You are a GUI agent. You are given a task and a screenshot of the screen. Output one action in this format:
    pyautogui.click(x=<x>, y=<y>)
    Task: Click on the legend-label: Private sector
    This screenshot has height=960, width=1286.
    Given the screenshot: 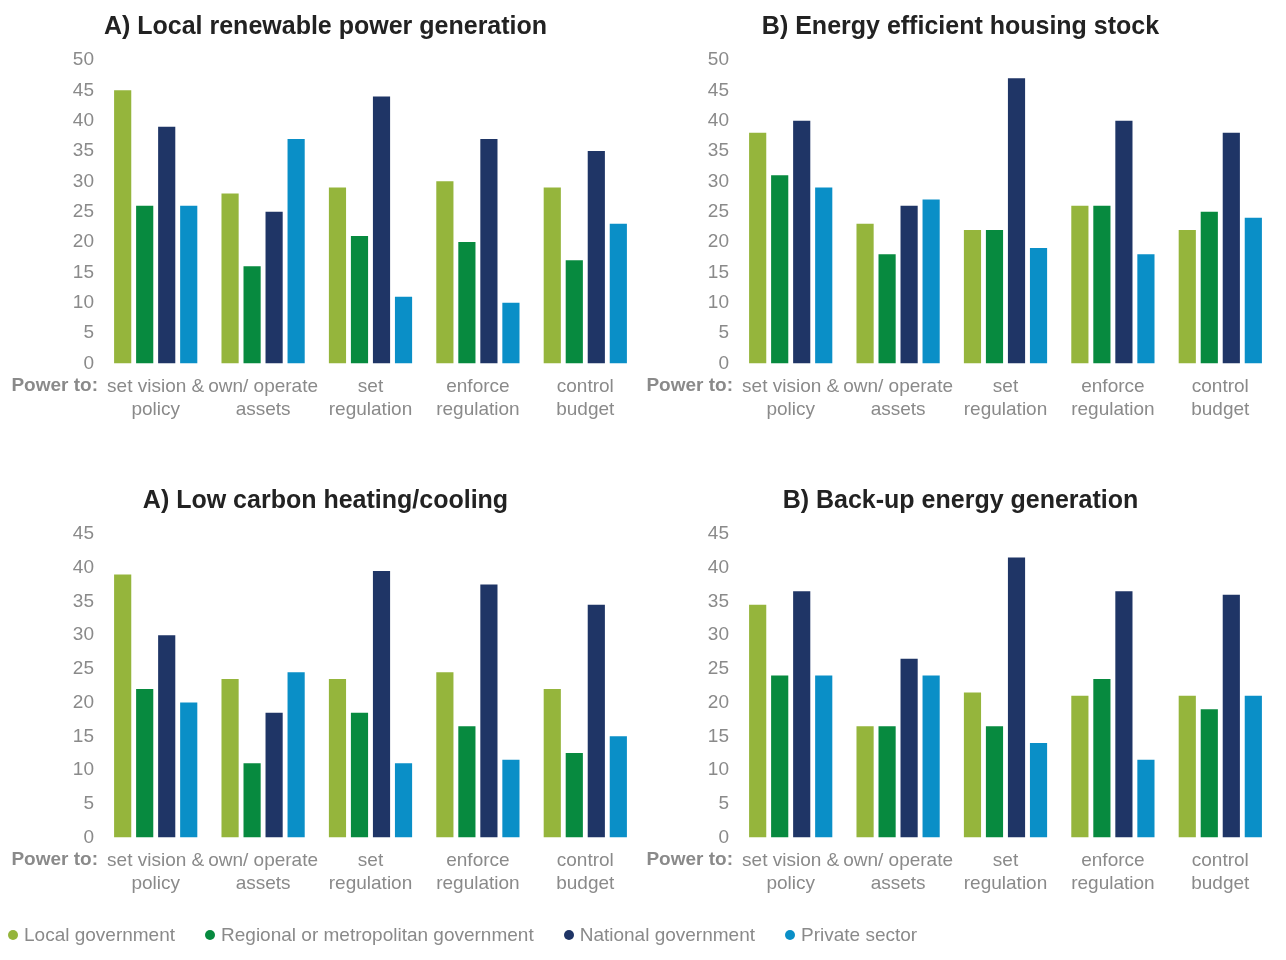 What is the action you would take?
    pyautogui.click(x=859, y=935)
    